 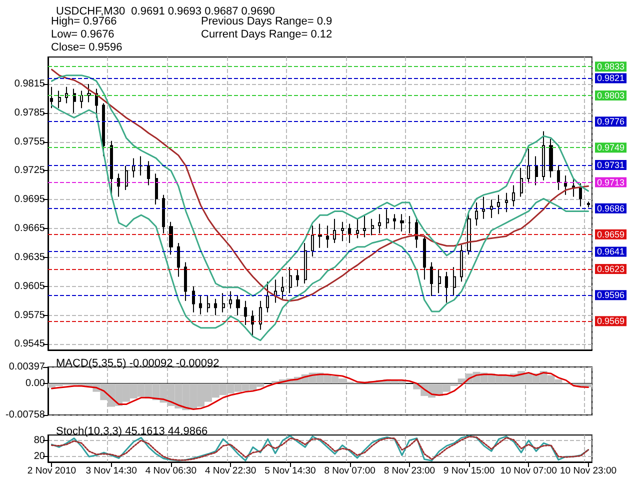 I want to click on ref-line-label: 0.9659, so click(x=611, y=234).